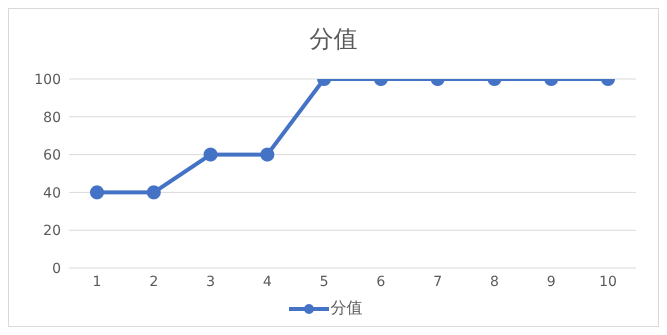 This screenshot has height=335, width=667. Describe the element at coordinates (52, 118) in the screenshot. I see `y-tick-label: 80` at that location.